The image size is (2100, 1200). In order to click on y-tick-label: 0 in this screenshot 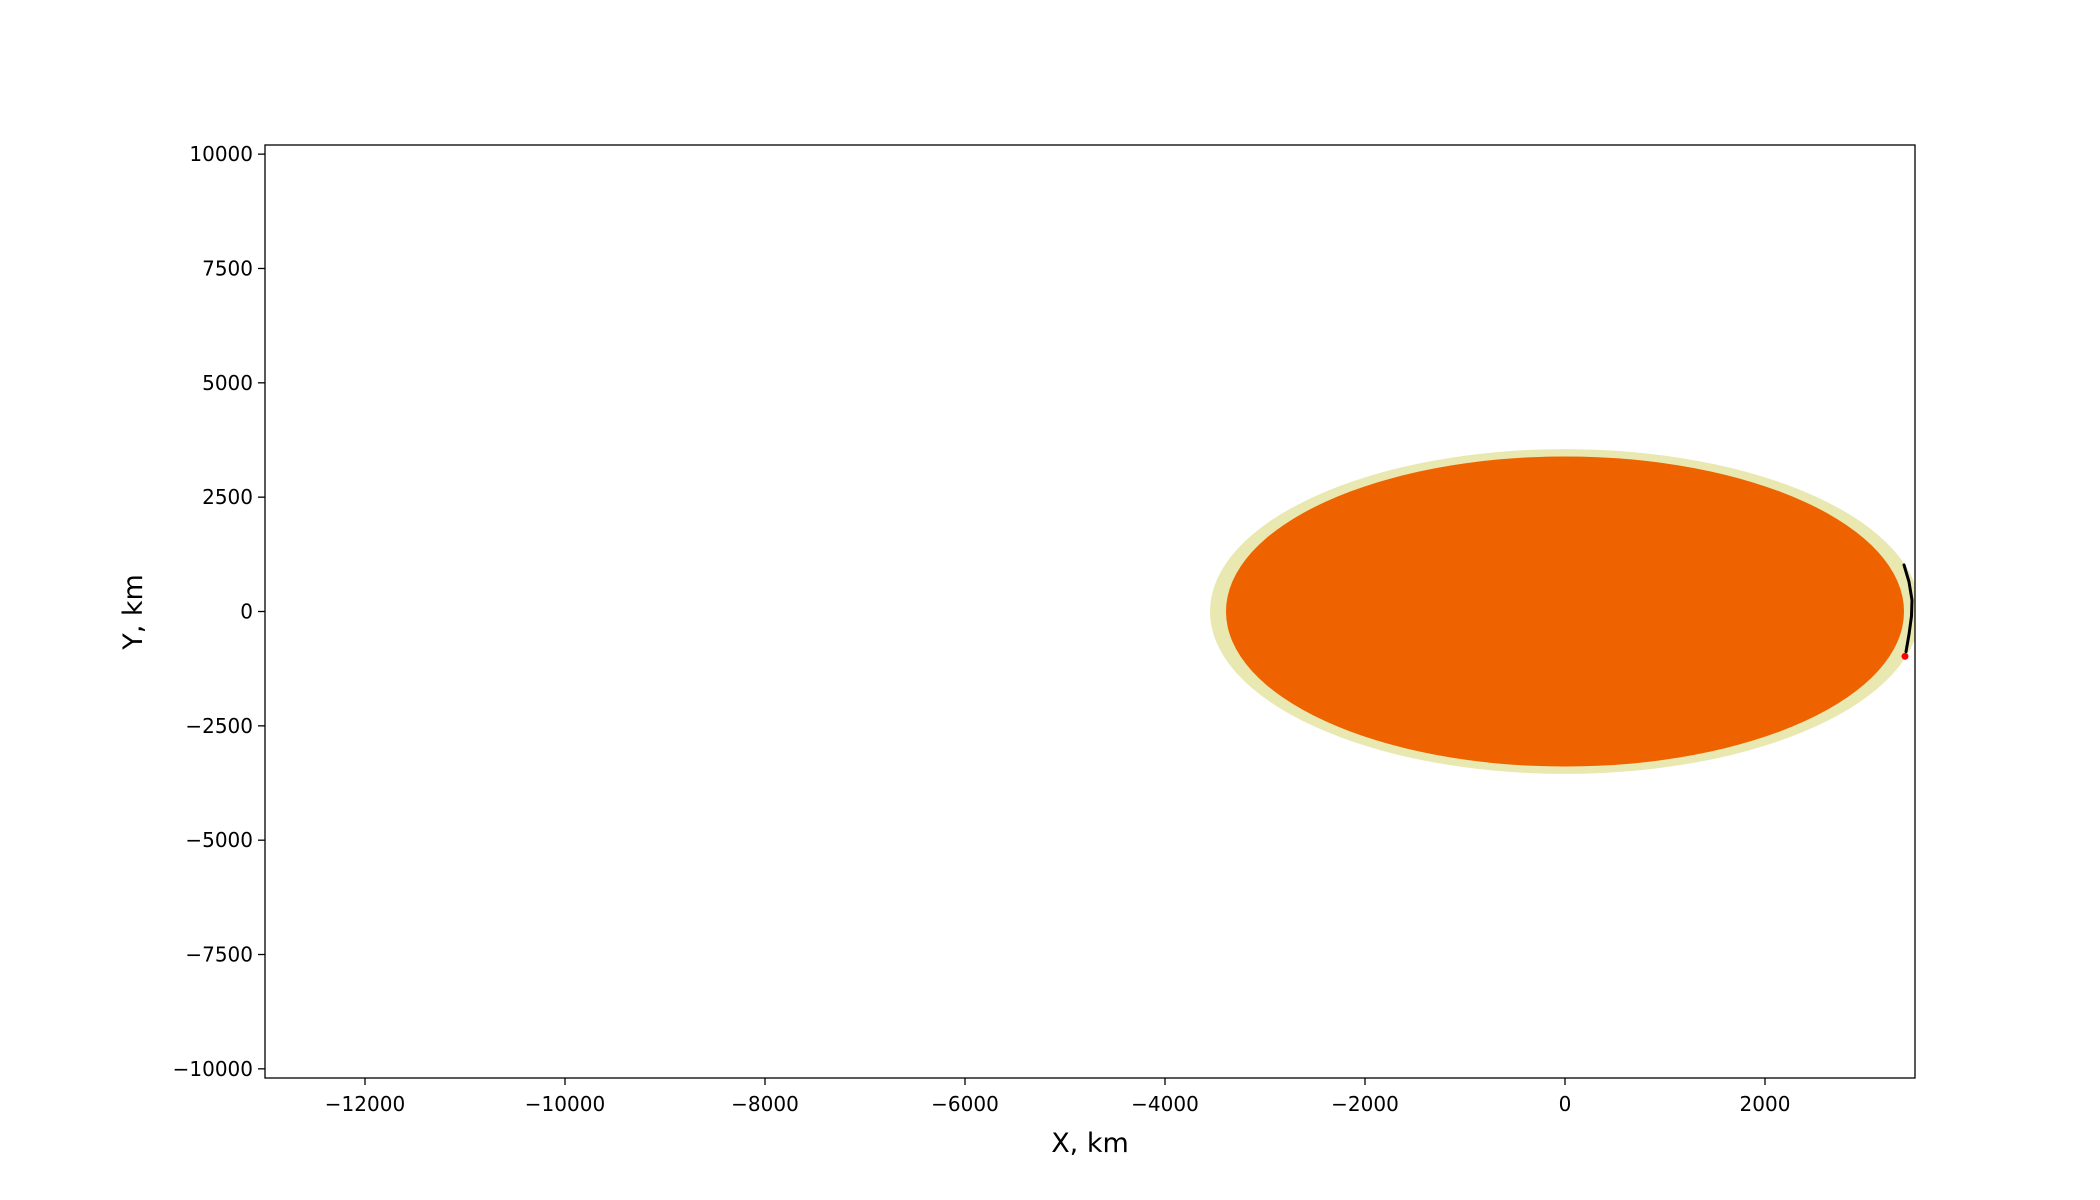, I will do `click(246, 612)`.